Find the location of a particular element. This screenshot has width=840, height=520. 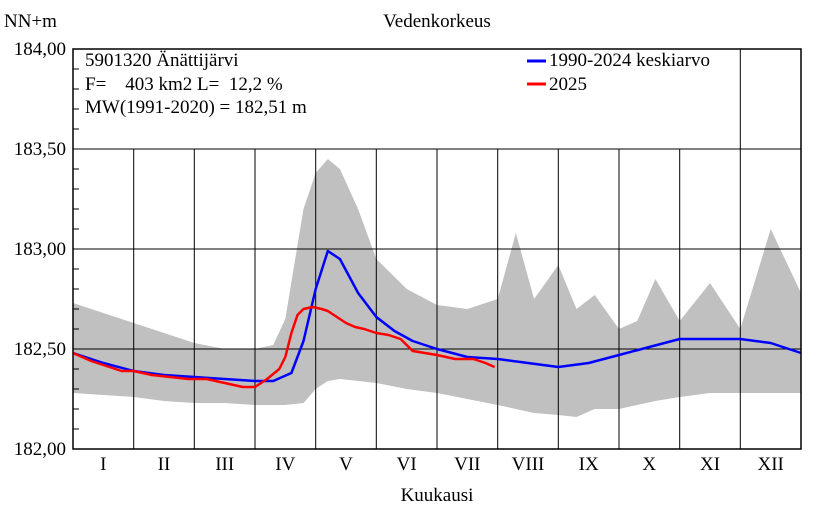

x-axis-label: Kuukausi is located at coordinates (437, 495).